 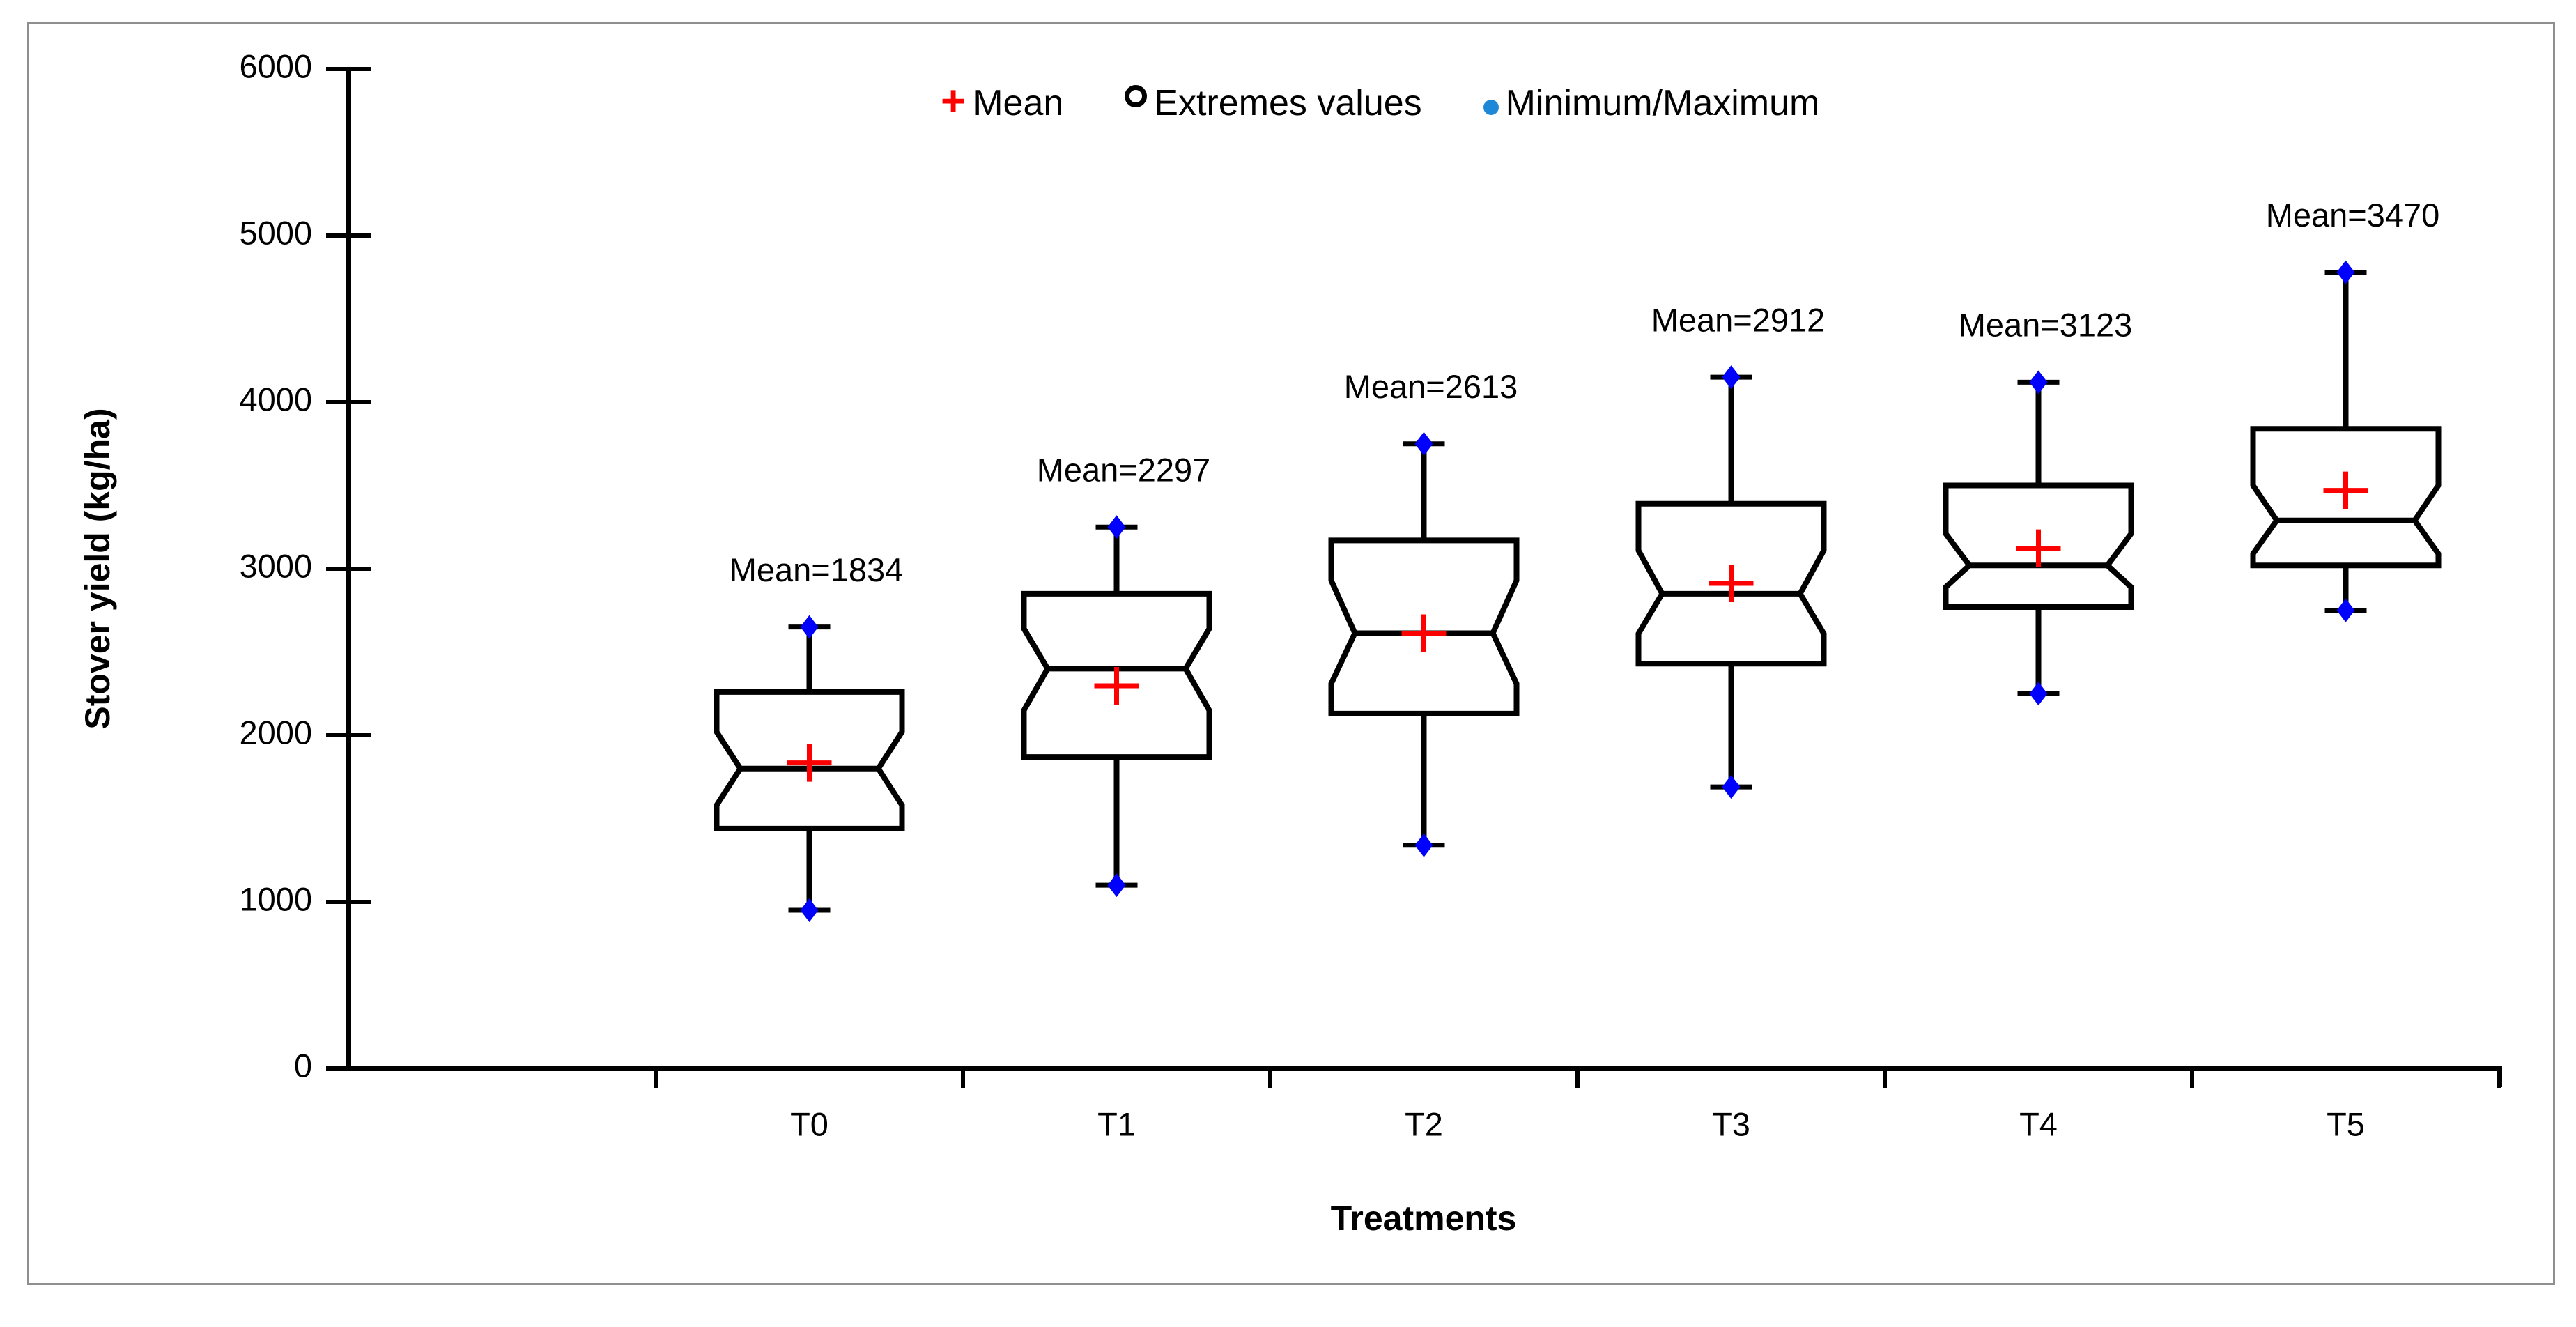 I want to click on y-tick-label: 1000, so click(x=275, y=898).